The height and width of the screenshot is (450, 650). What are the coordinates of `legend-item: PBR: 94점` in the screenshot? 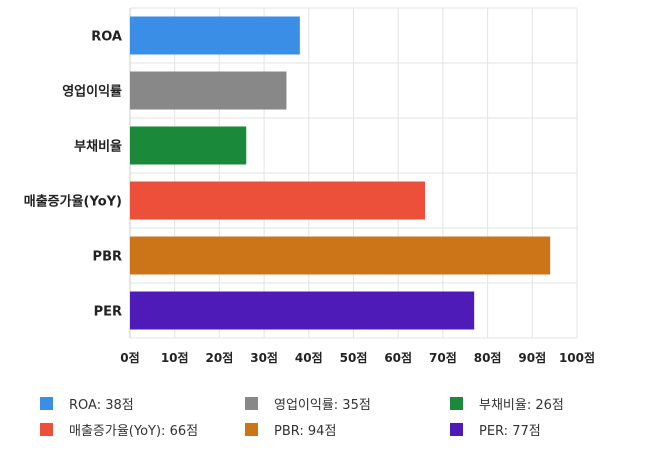 It's located at (290, 429).